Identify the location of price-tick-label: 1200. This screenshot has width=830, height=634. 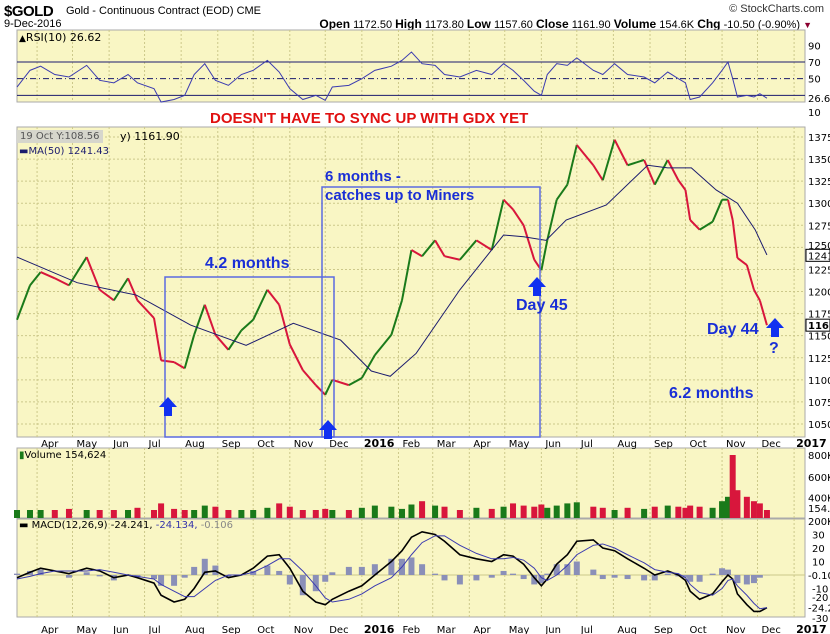
(819, 293).